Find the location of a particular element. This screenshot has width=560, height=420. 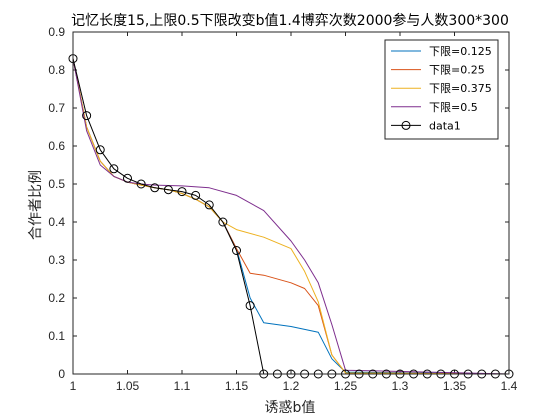

x-tick-label: 1.4 is located at coordinates (509, 386).